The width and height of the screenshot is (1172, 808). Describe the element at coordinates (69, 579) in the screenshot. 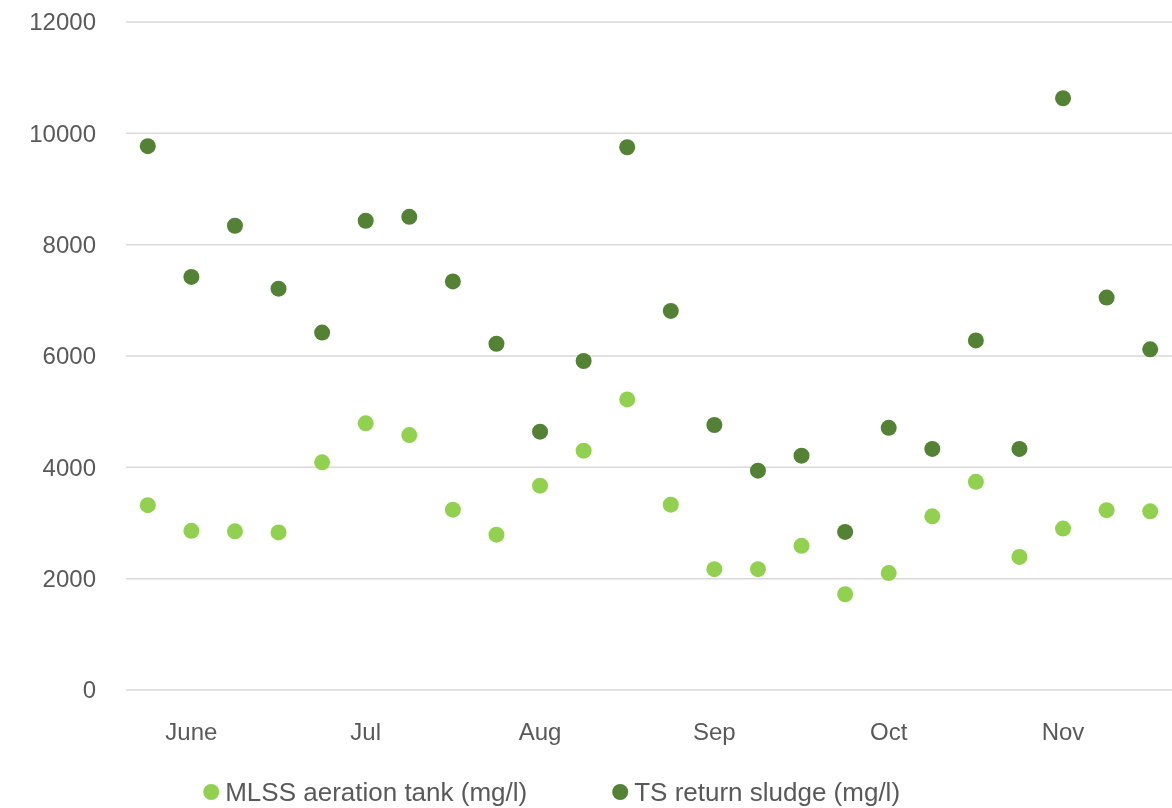

I see `y-tick-label: 2000` at that location.